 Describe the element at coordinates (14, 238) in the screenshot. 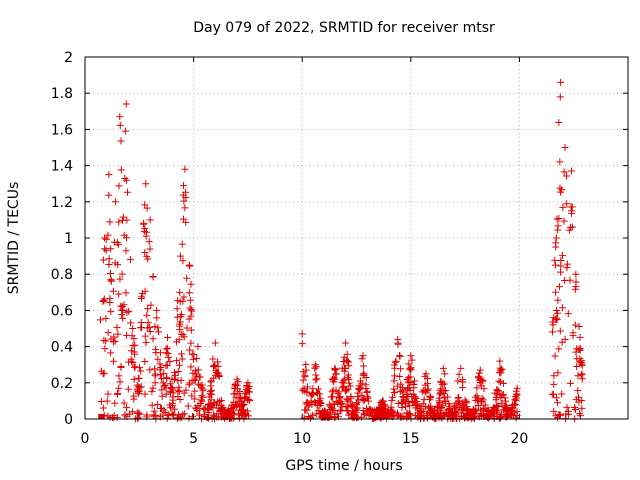

I see `y-axis-label: SRMTID / TECUs` at that location.